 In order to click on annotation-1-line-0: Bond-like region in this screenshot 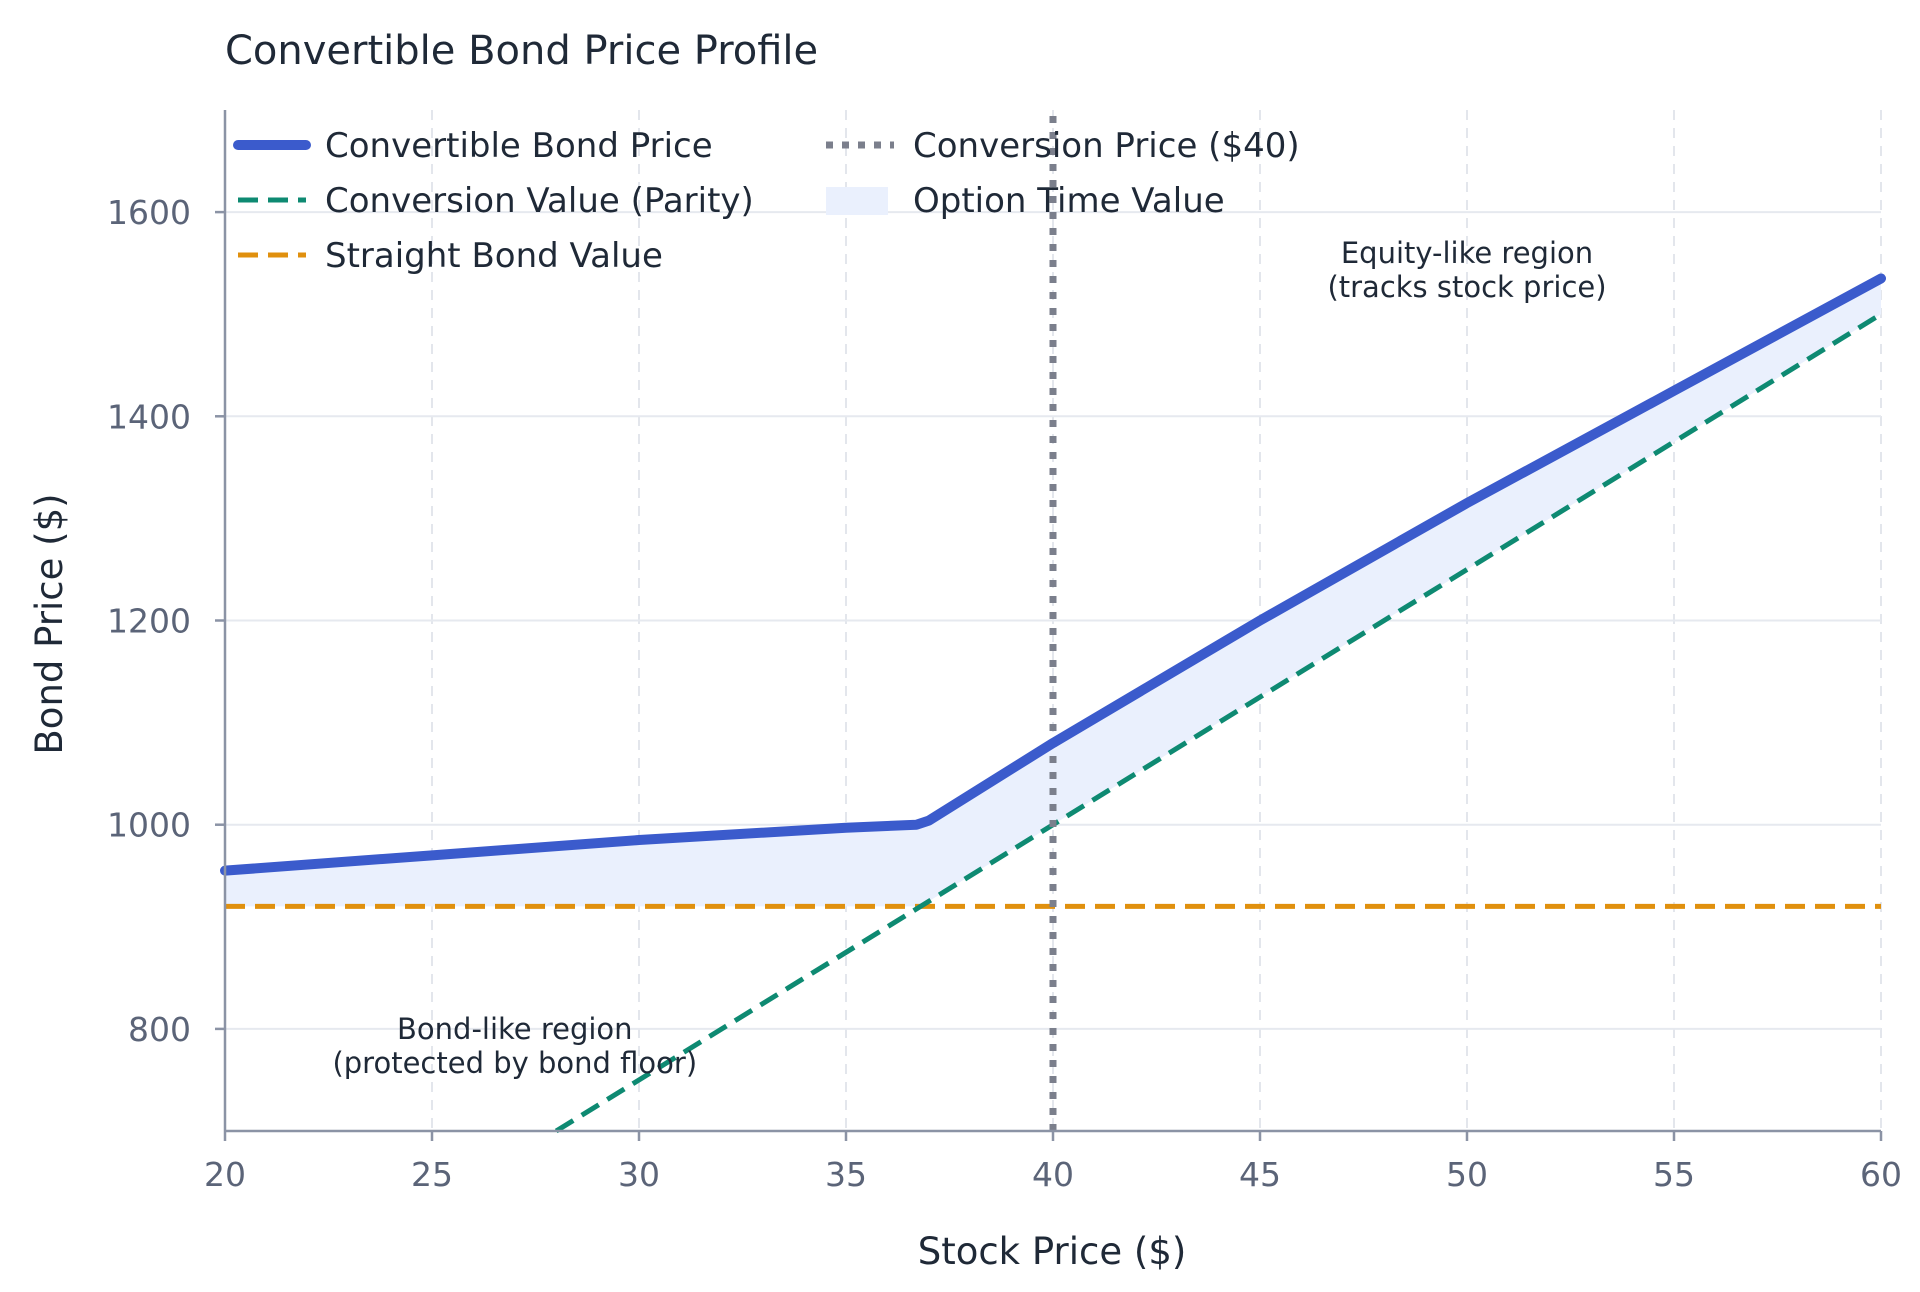, I will do `click(515, 1029)`.